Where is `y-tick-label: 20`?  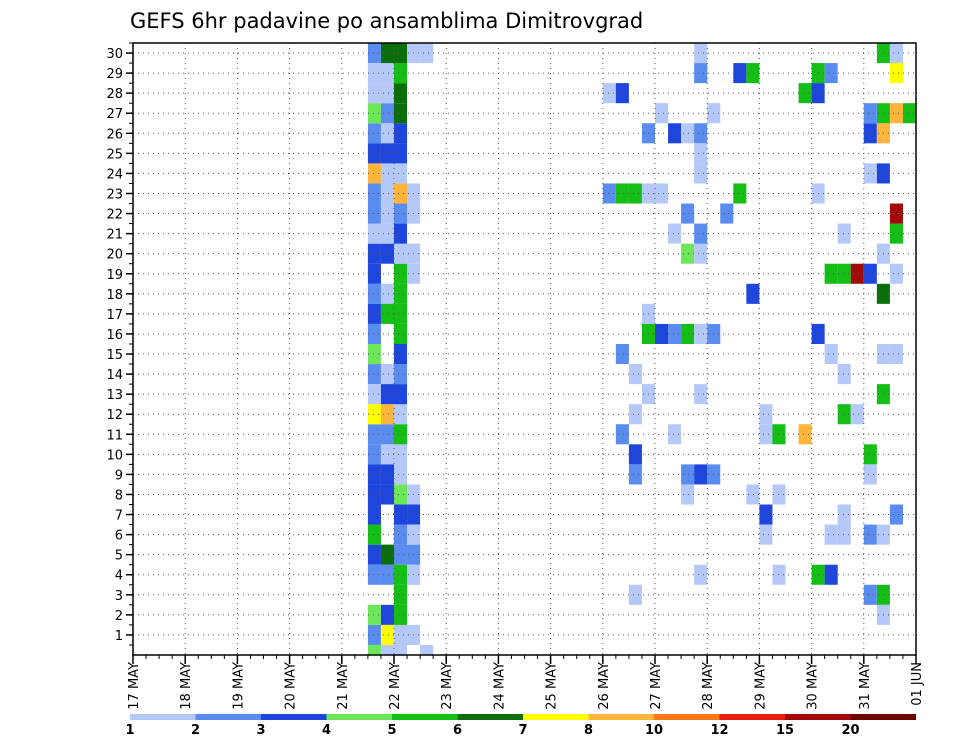 y-tick-label: 20 is located at coordinates (114, 255).